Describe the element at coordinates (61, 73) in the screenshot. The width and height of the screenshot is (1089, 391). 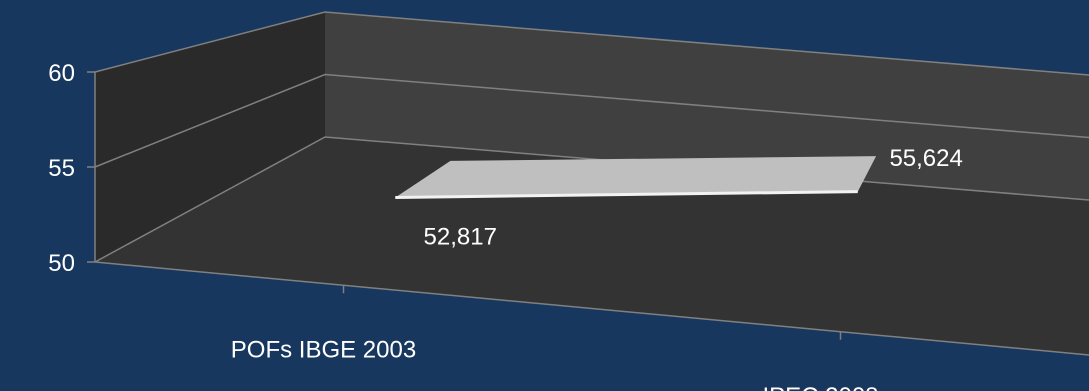
I see `y-tick-label: 60` at that location.